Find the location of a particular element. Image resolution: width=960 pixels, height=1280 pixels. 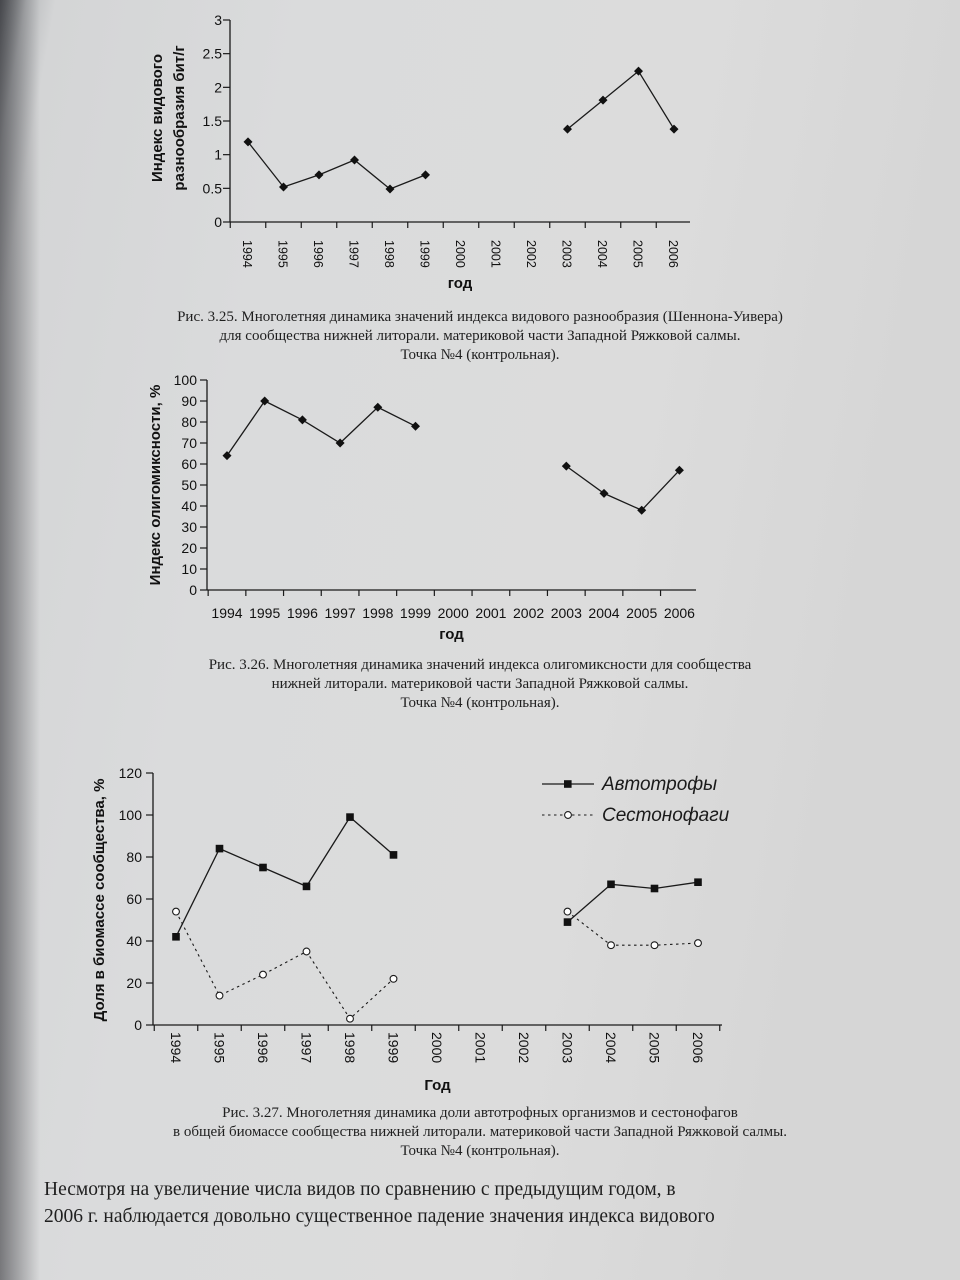

x-tick-label: 2005 is located at coordinates (641, 613).